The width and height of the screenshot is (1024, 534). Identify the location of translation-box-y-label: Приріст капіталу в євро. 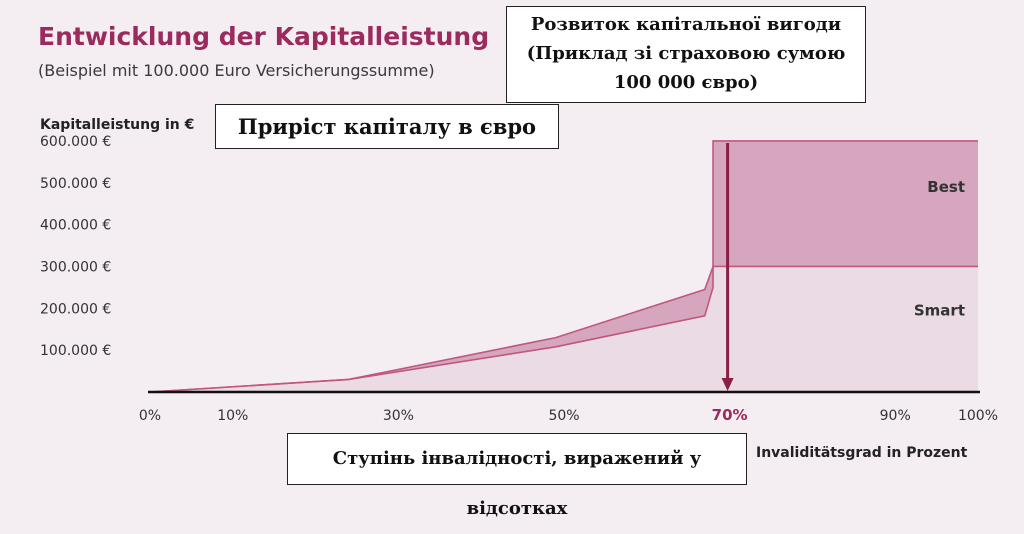
(387, 126).